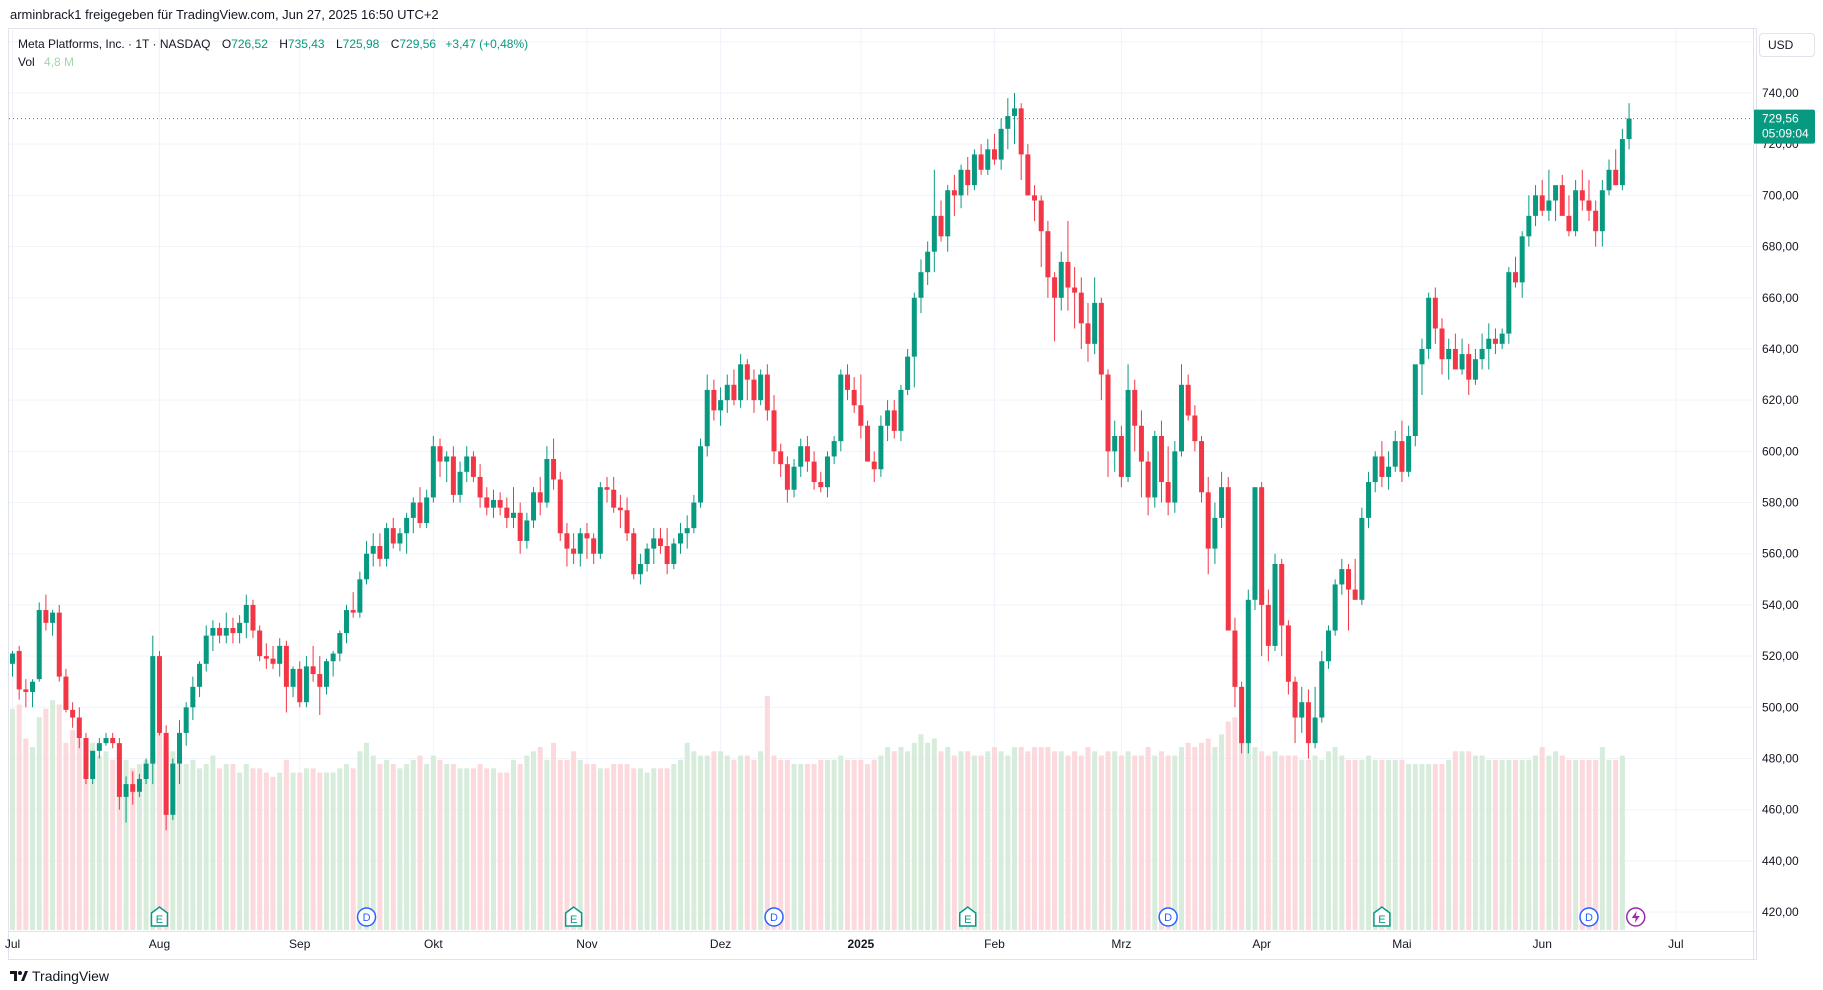  Describe the element at coordinates (26, 62) in the screenshot. I see `volume-label: Vol` at that location.